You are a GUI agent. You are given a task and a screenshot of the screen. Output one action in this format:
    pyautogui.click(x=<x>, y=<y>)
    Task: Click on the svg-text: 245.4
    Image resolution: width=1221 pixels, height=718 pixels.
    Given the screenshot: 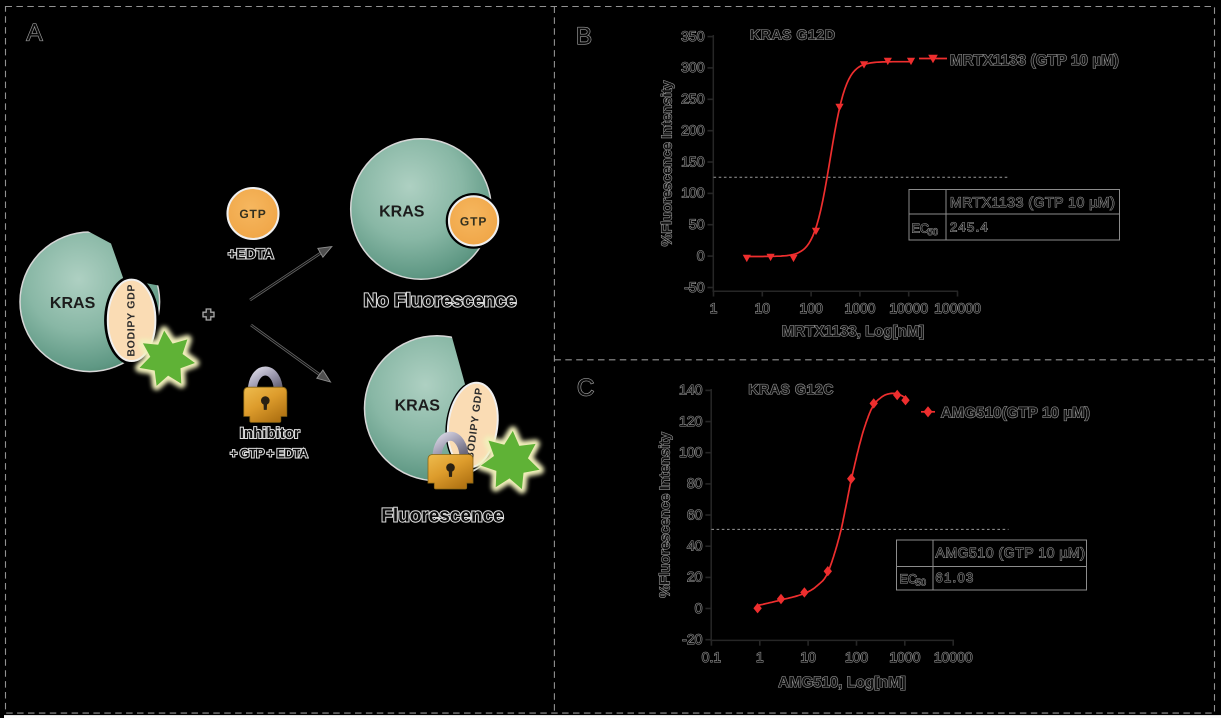 What is the action you would take?
    pyautogui.click(x=969, y=227)
    